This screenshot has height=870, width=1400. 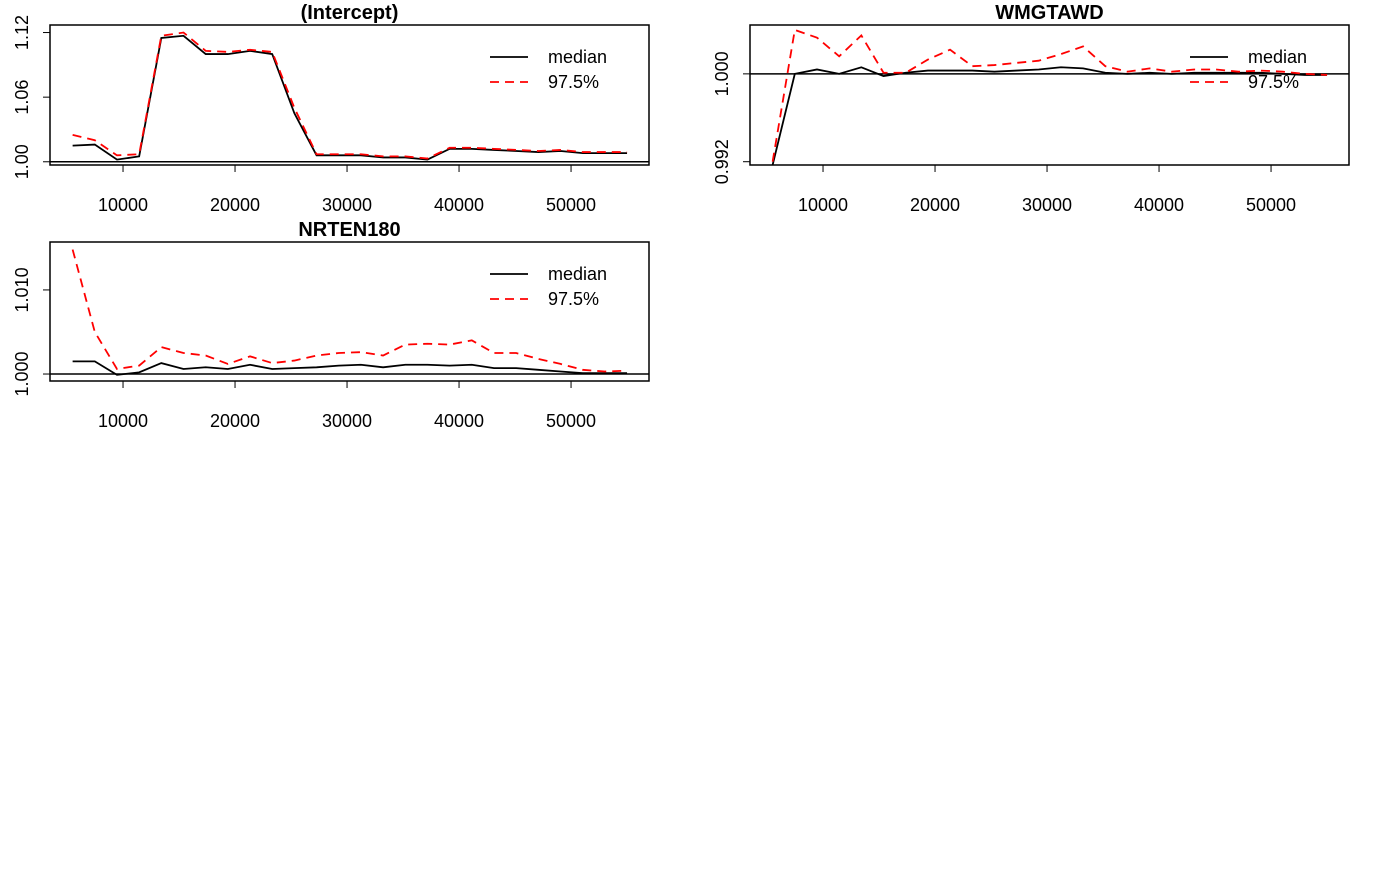 What do you see at coordinates (22, 97) in the screenshot?
I see `y-tick-label: 1.06` at bounding box center [22, 97].